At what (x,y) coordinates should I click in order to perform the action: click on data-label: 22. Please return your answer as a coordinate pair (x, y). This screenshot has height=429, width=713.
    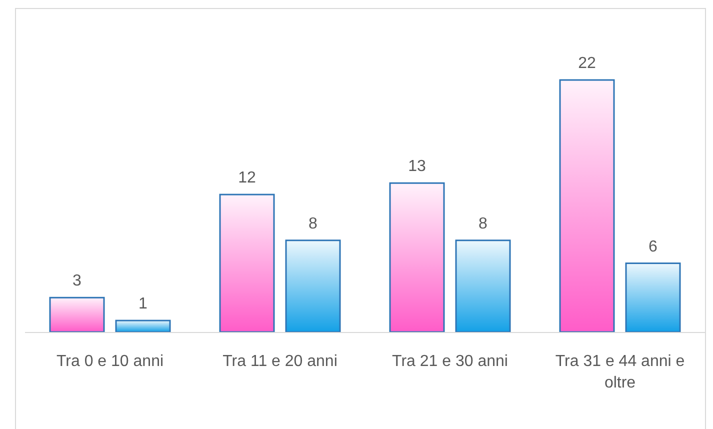
    Looking at the image, I should click on (587, 63).